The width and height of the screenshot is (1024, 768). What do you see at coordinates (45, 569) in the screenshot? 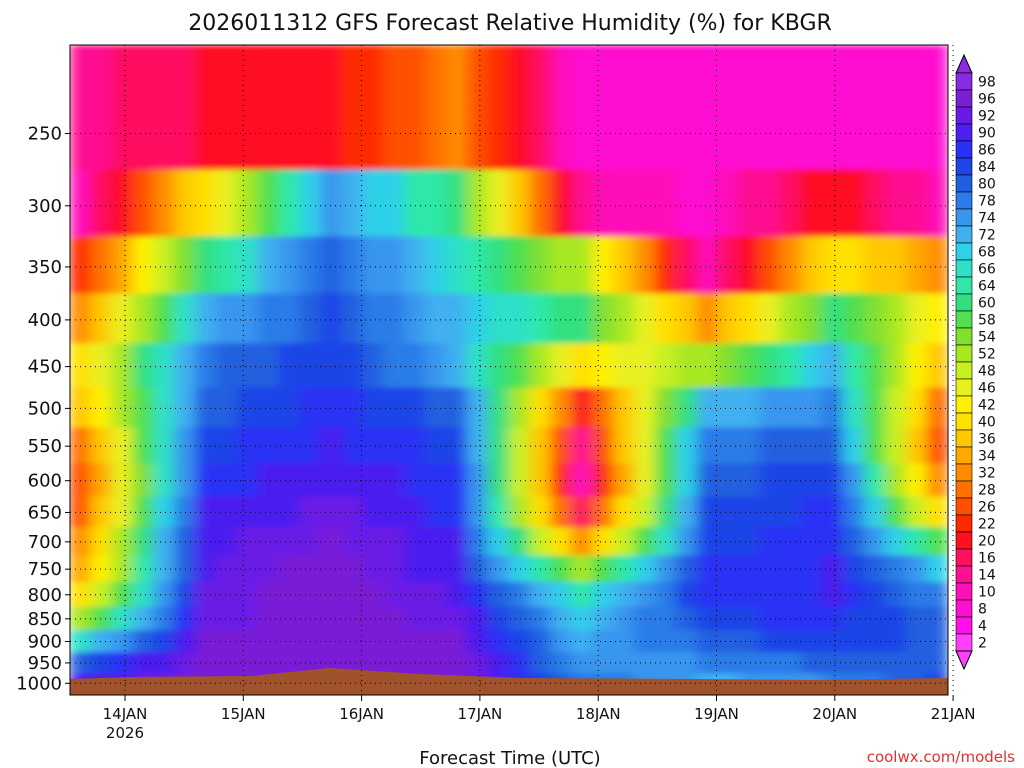
I see `y-tick-label: 750` at bounding box center [45, 569].